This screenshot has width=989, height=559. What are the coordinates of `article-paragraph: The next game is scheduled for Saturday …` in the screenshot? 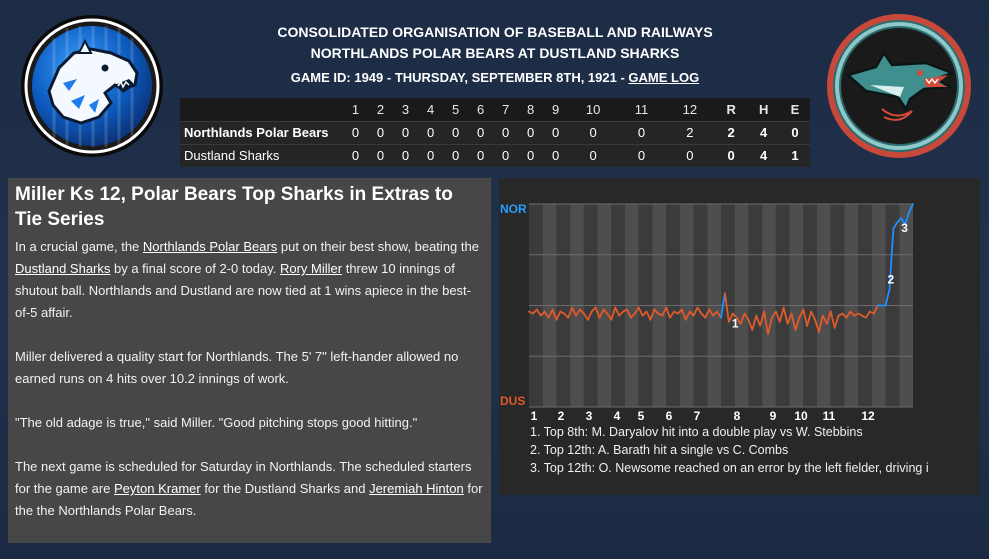 It's located at (249, 489).